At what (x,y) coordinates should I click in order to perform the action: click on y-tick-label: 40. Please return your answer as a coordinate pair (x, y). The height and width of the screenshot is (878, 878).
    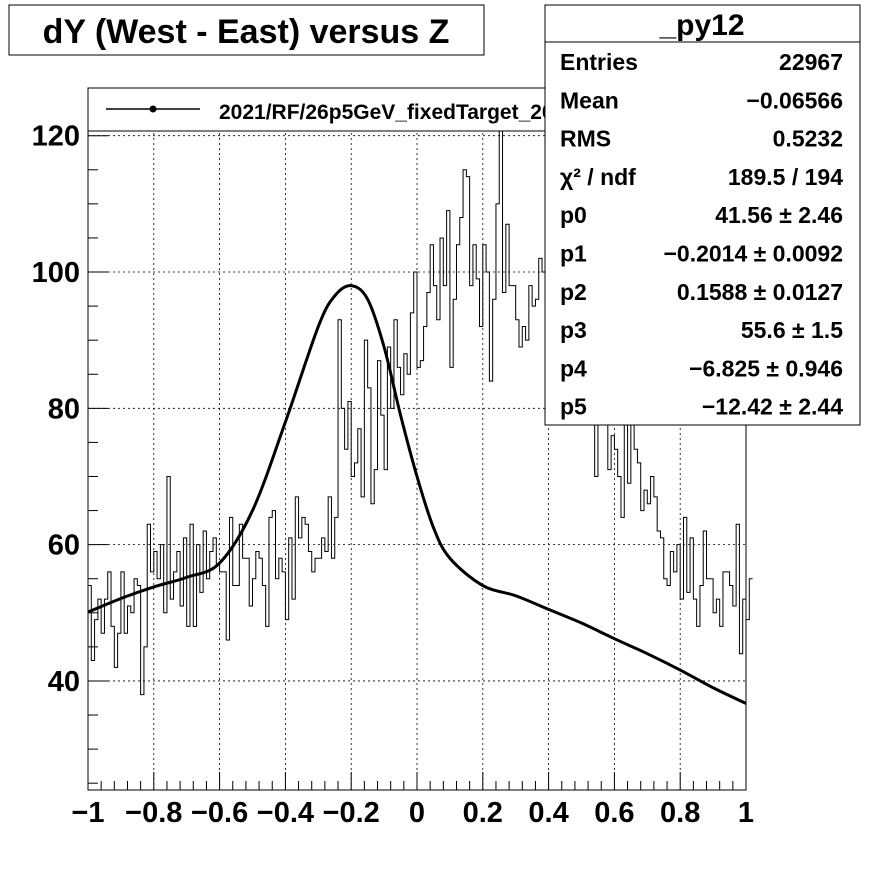
    Looking at the image, I should click on (64, 682).